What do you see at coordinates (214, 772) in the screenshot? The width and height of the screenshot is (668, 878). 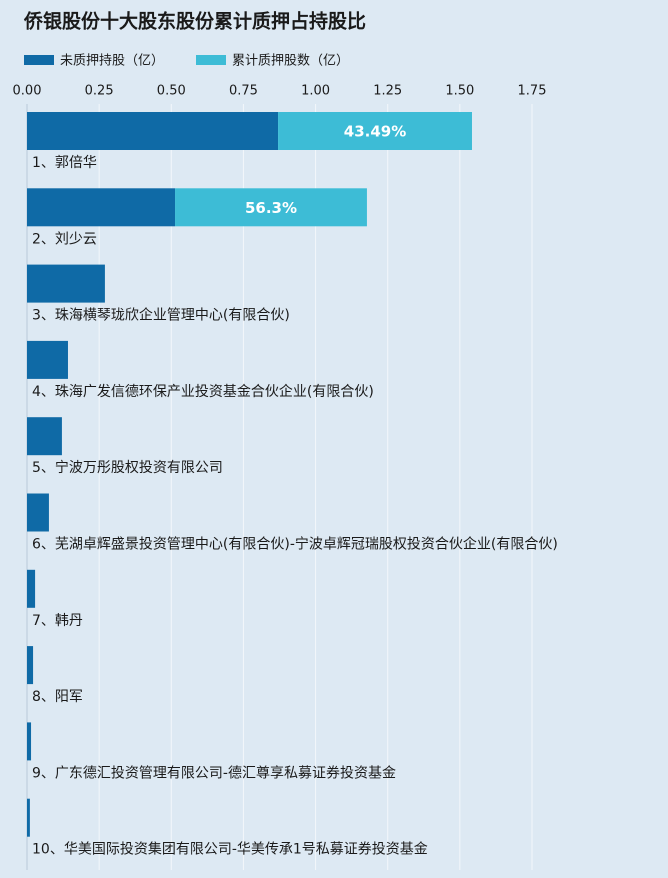 I see `category-label: 9、广东德汇投资管理有限公司-德汇尊享私募证券投资基金` at bounding box center [214, 772].